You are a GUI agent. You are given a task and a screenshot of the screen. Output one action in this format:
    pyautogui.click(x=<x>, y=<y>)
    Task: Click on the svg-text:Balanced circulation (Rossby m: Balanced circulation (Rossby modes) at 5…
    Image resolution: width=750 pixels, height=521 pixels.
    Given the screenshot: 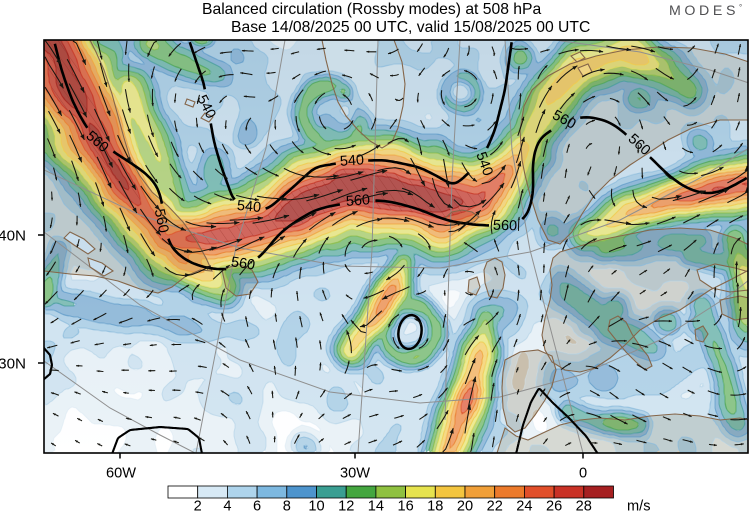 What is the action you would take?
    pyautogui.click(x=371, y=9)
    